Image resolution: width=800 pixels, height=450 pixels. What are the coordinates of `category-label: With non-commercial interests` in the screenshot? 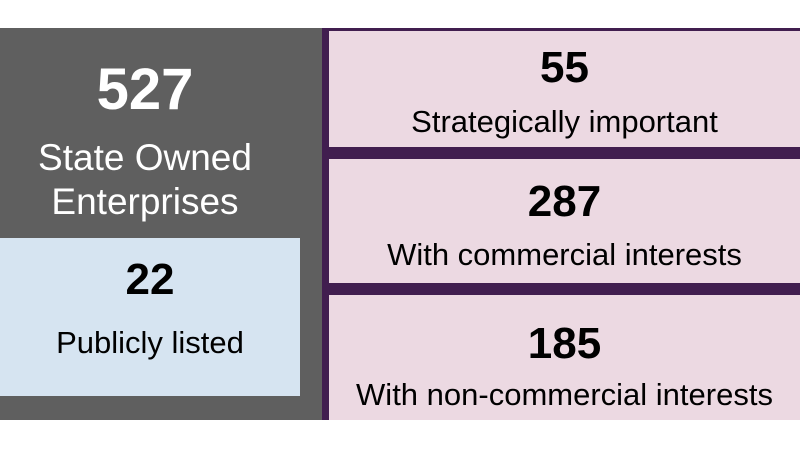 It's located at (564, 394).